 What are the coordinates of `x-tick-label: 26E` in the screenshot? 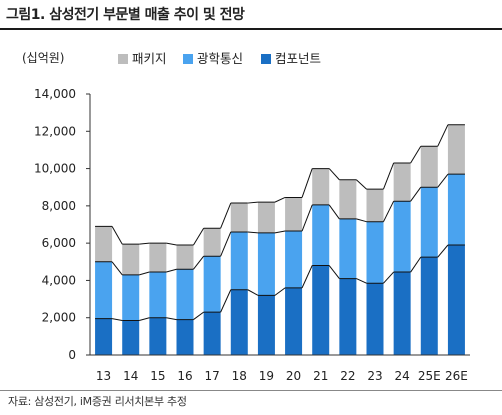 It's located at (456, 376).